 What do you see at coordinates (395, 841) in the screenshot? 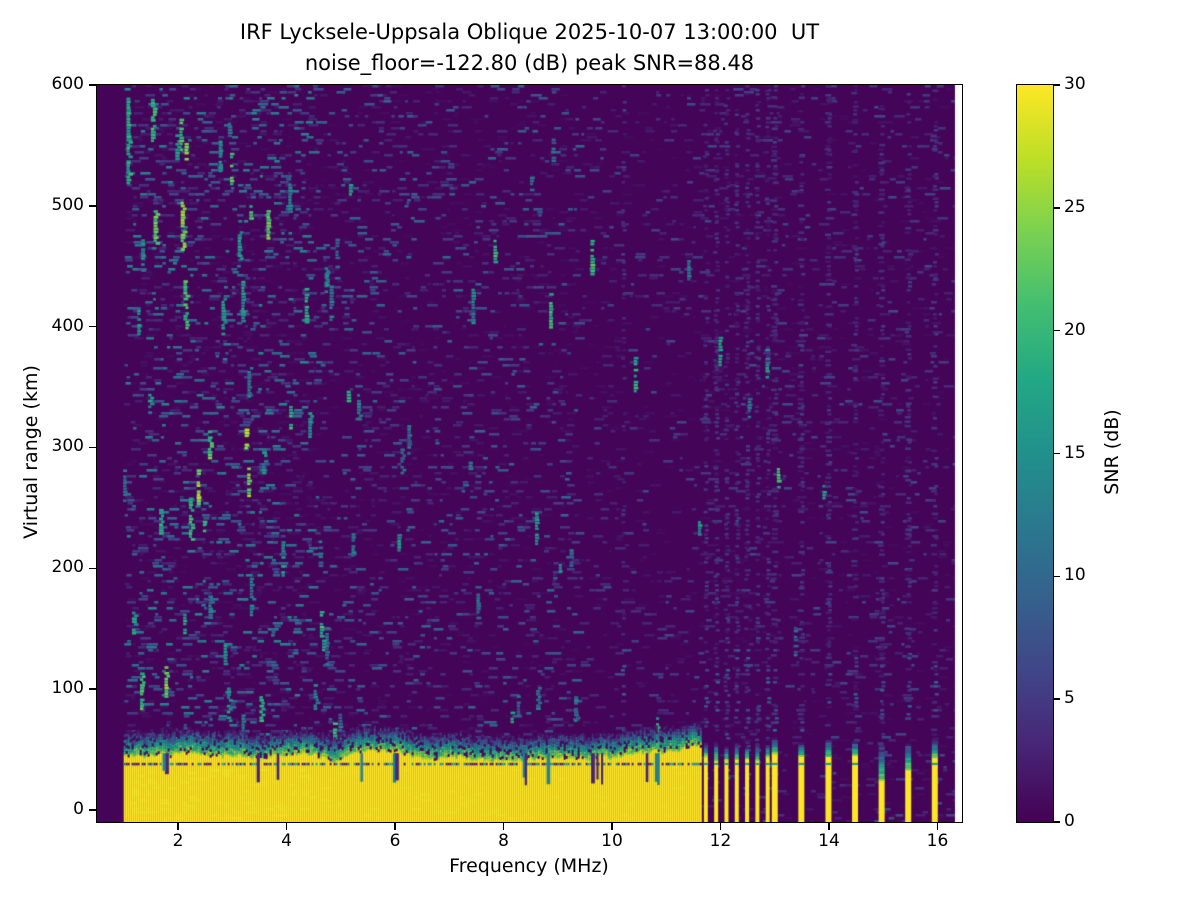
I see `x-tick-label: 6` at bounding box center [395, 841].